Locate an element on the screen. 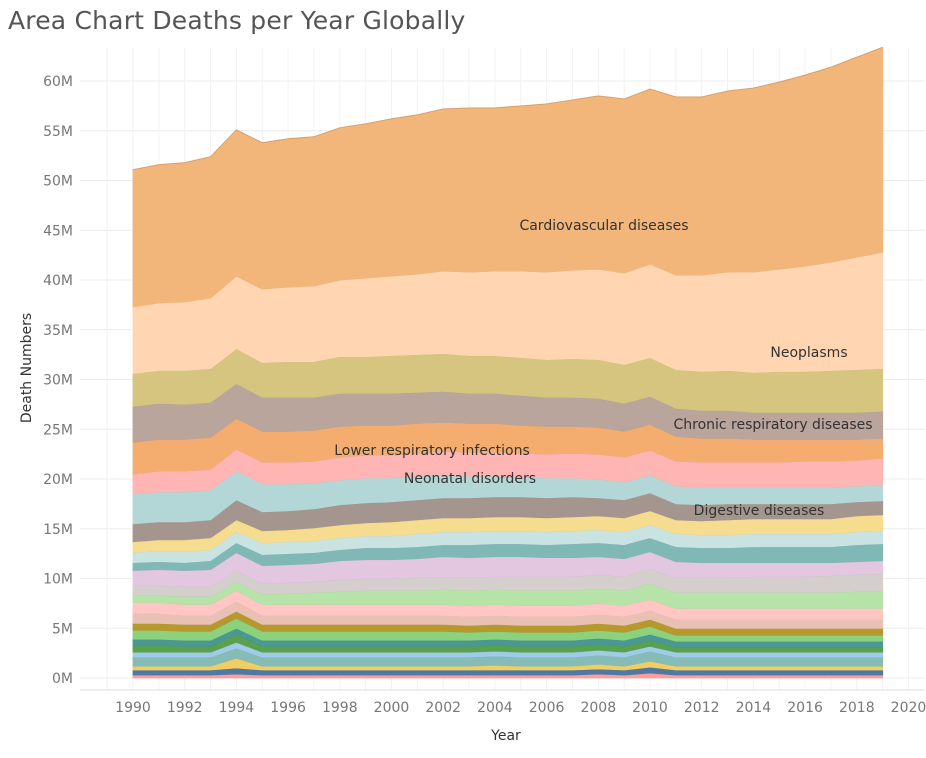 This screenshot has height=758, width=926. area-label-lower-respiratory-infections: Lower respiratory infections is located at coordinates (432, 451).